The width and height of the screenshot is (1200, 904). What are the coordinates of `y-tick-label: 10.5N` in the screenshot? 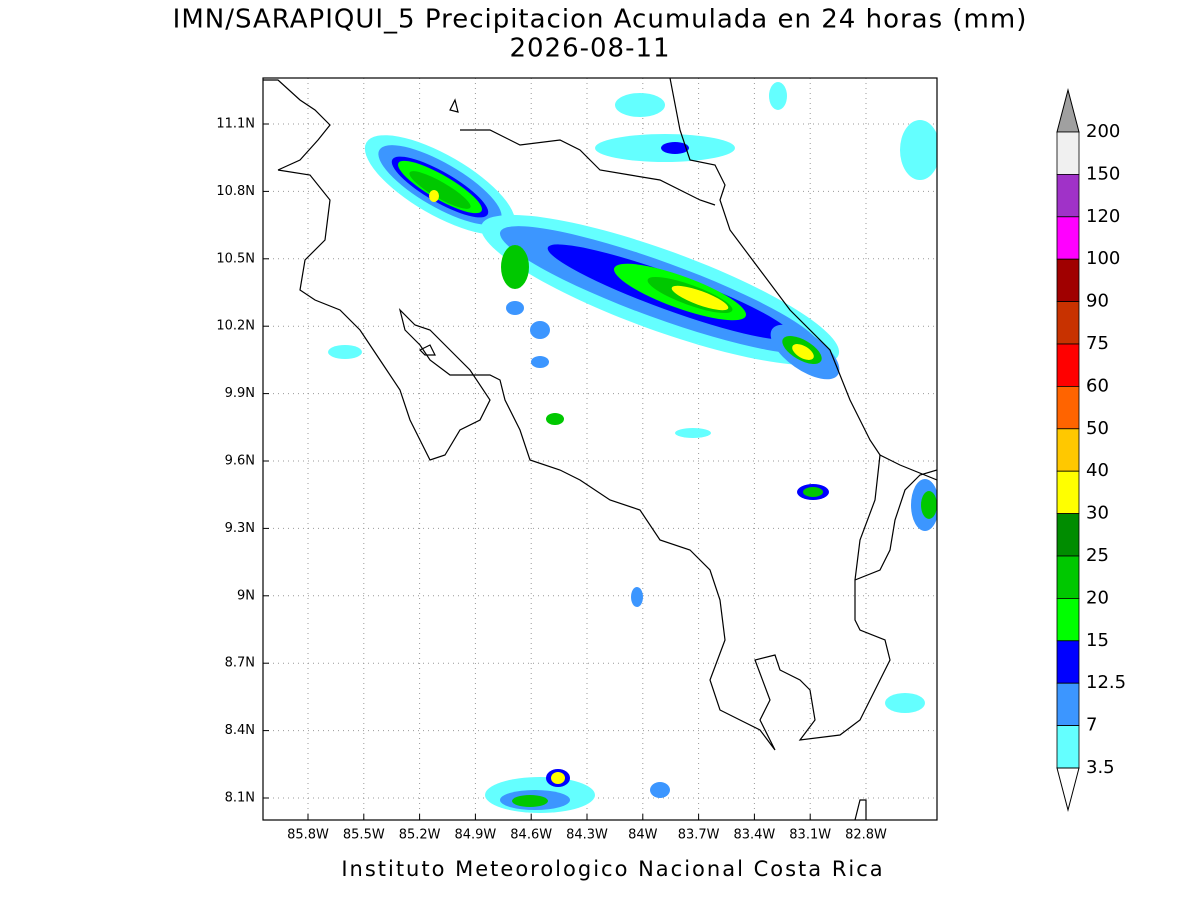 It's located at (235, 258).